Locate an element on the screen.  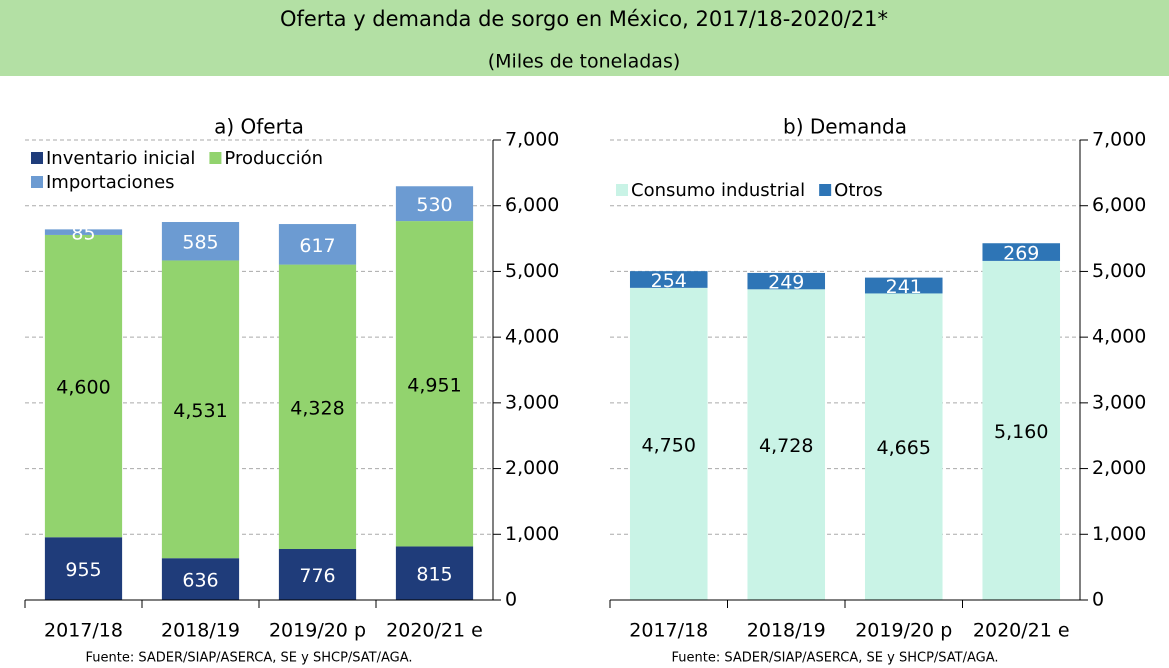
data-label: 4,600 is located at coordinates (83, 388).